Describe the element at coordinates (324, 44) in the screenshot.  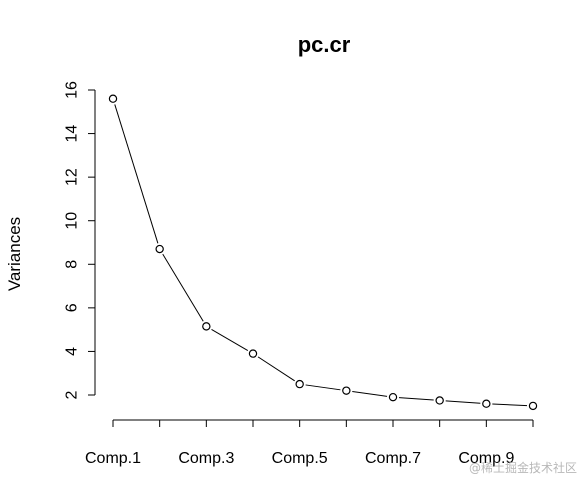
I see `chart-title: pc.cr` at that location.